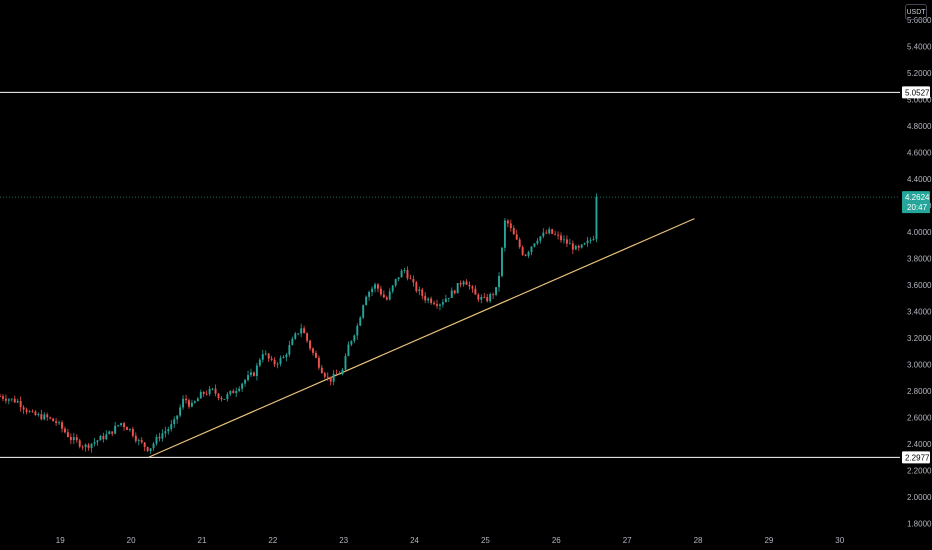 The width and height of the screenshot is (932, 550). I want to click on y-tick-label: 4.6000, so click(919, 152).